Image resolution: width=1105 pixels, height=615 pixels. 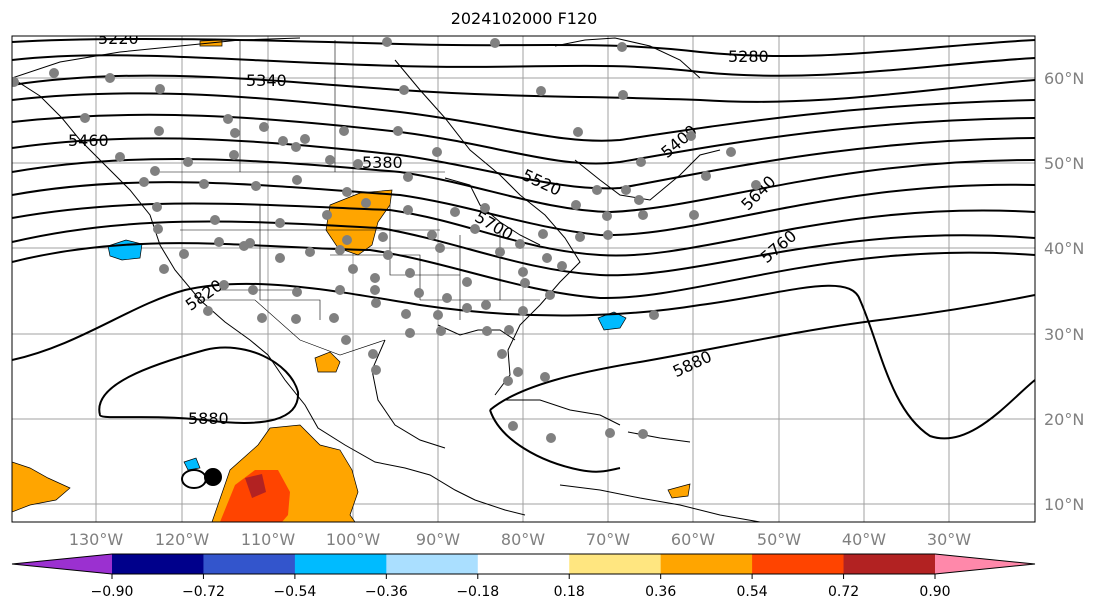 What do you see at coordinates (477, 592) in the screenshot?
I see `colorbar-tick-label: −0.18` at bounding box center [477, 592].